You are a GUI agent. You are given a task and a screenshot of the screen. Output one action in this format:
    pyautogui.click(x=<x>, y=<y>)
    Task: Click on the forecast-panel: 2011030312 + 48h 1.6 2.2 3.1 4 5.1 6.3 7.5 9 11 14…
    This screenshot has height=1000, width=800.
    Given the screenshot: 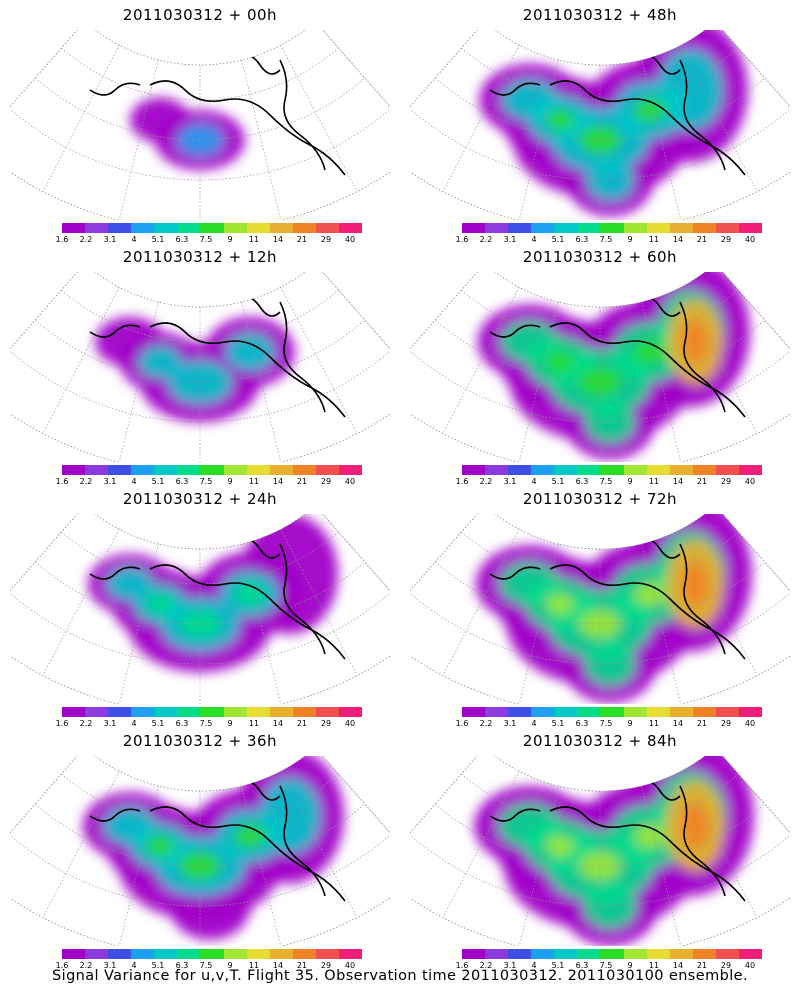 What is the action you would take?
    pyautogui.click(x=600, y=122)
    